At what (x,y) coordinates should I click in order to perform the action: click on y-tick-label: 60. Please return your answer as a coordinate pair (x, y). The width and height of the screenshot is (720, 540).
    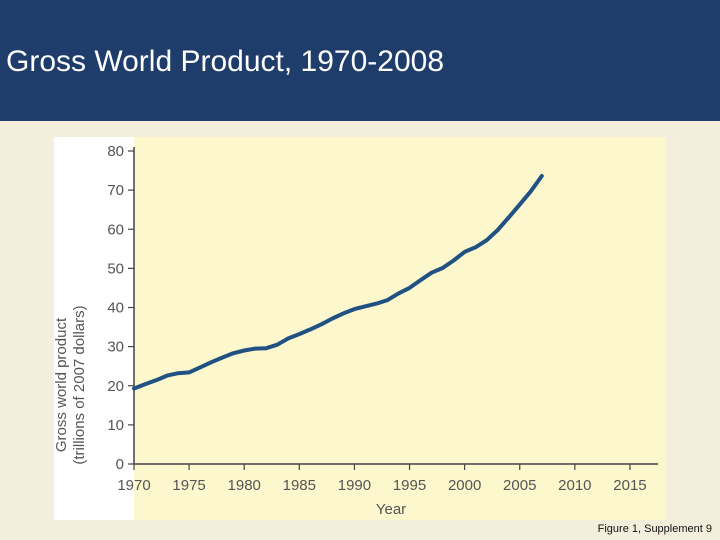
    Looking at the image, I should click on (115, 229).